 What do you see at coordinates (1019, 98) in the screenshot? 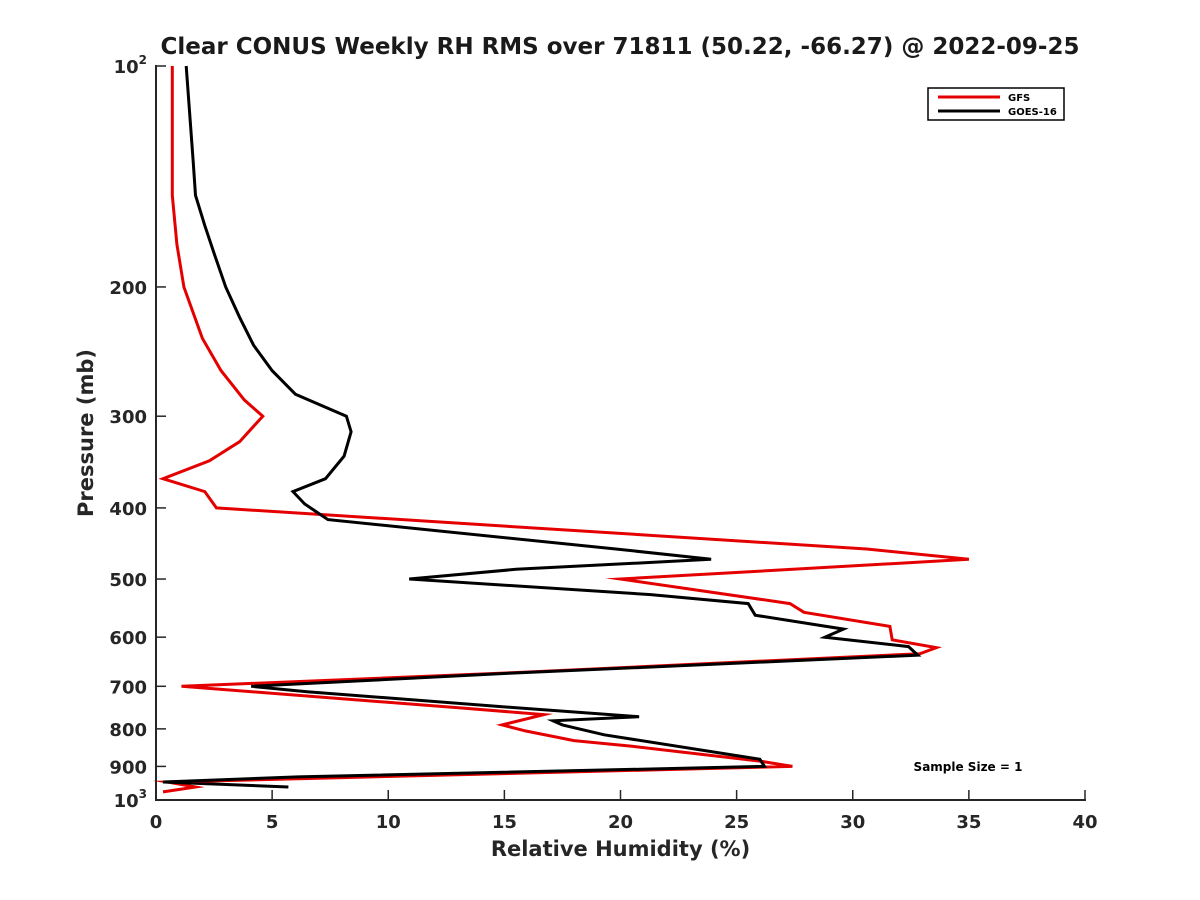
I see `legend-label: GFS` at bounding box center [1019, 98].